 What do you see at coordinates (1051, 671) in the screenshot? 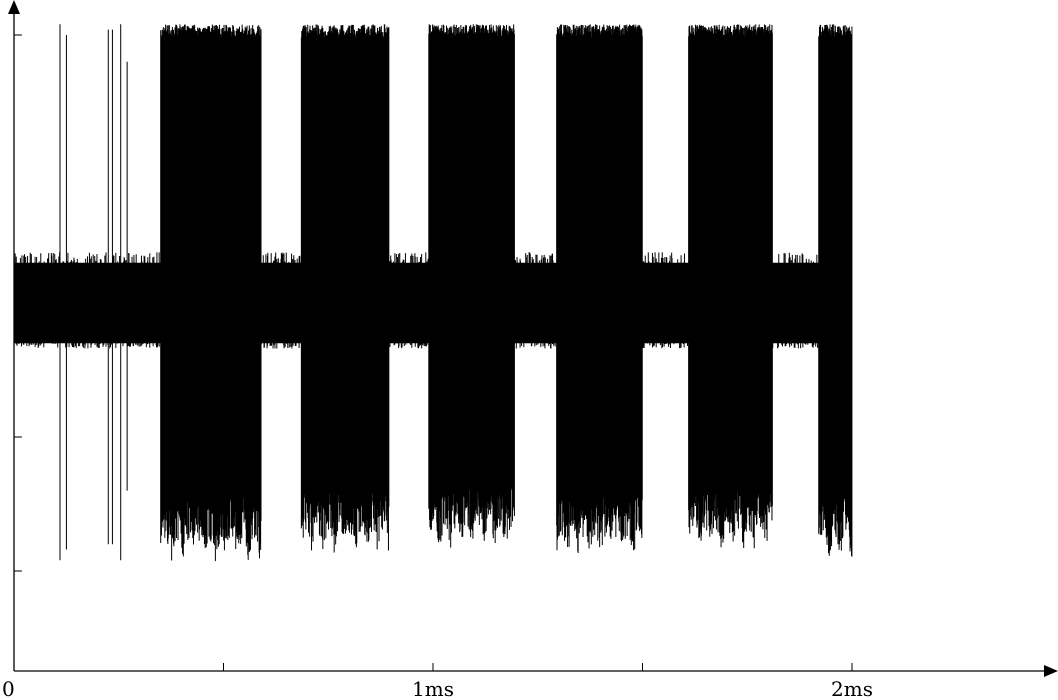
I see `x-axis-arrowhead` at bounding box center [1051, 671].